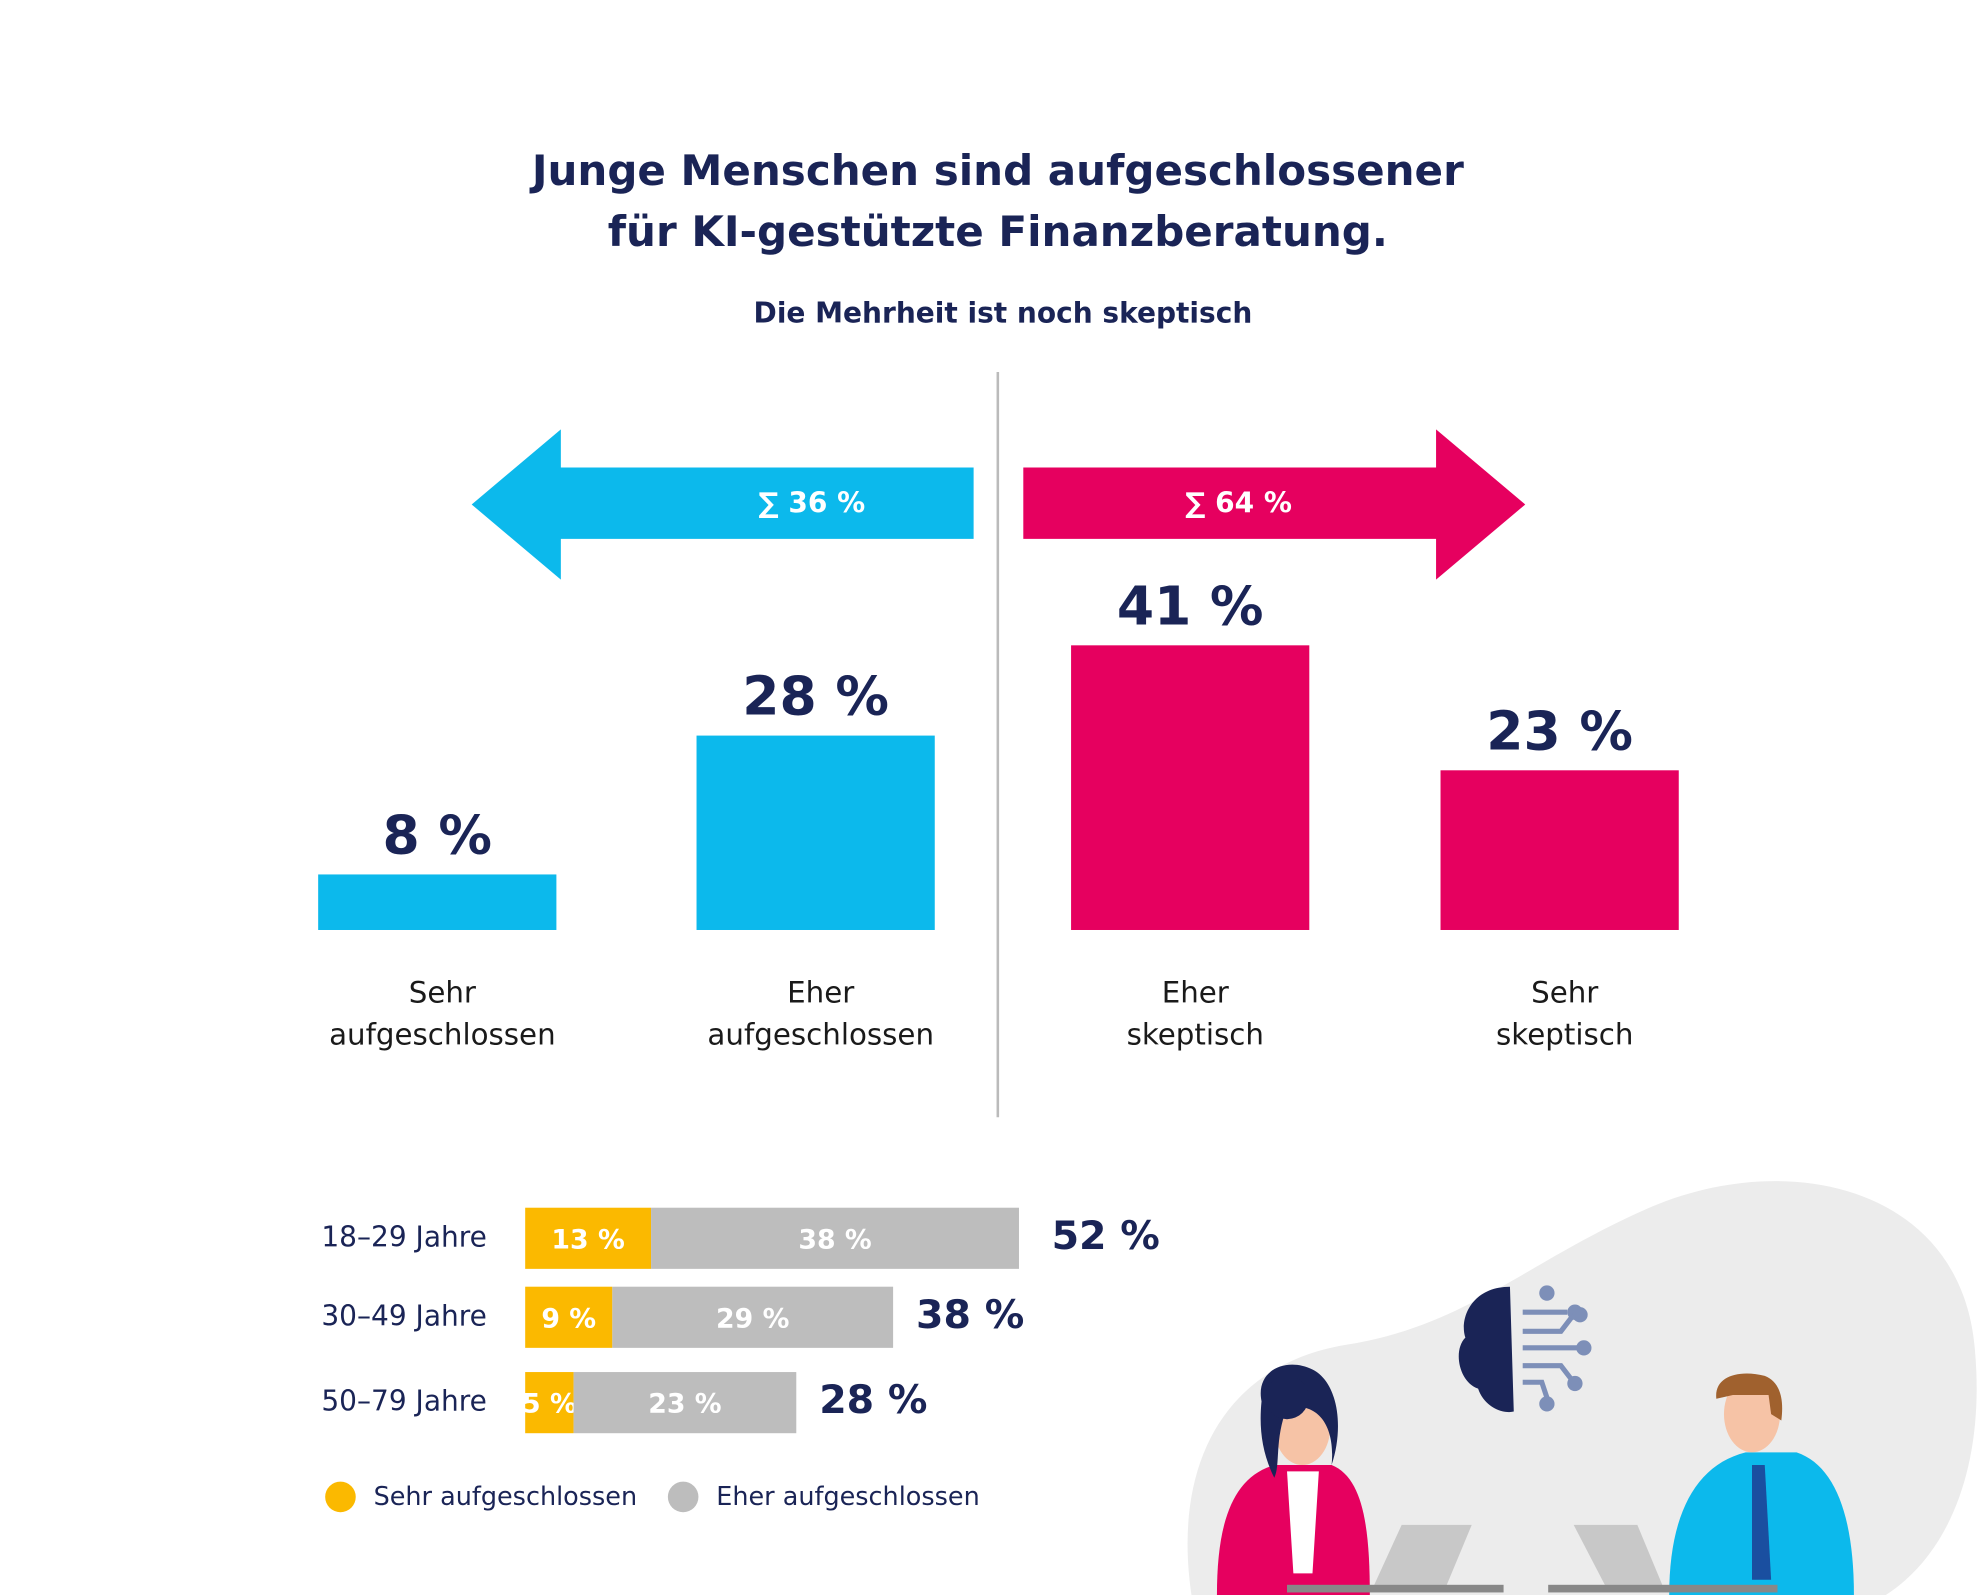  Describe the element at coordinates (998, 231) in the screenshot. I see `title-line: für KI-gestützte Finanzberatung.` at that location.